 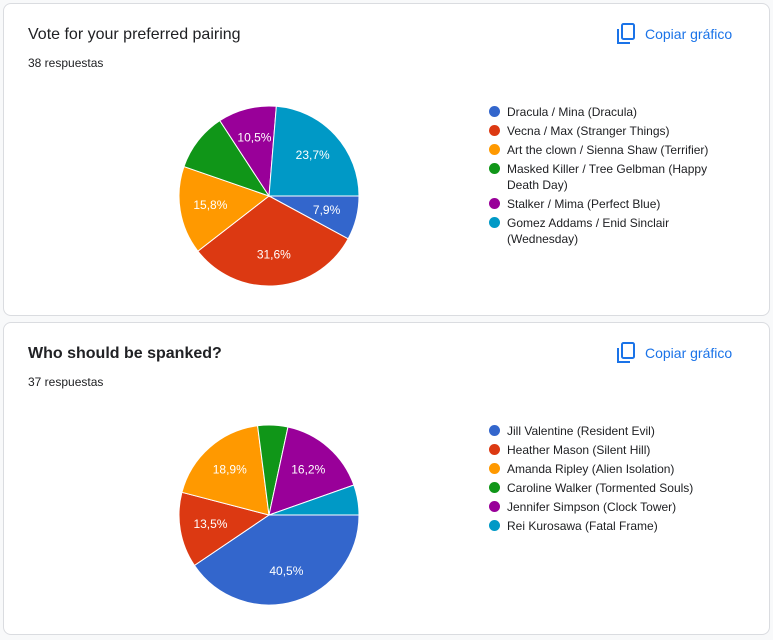 I want to click on slice-label: 18,9%, so click(x=230, y=470).